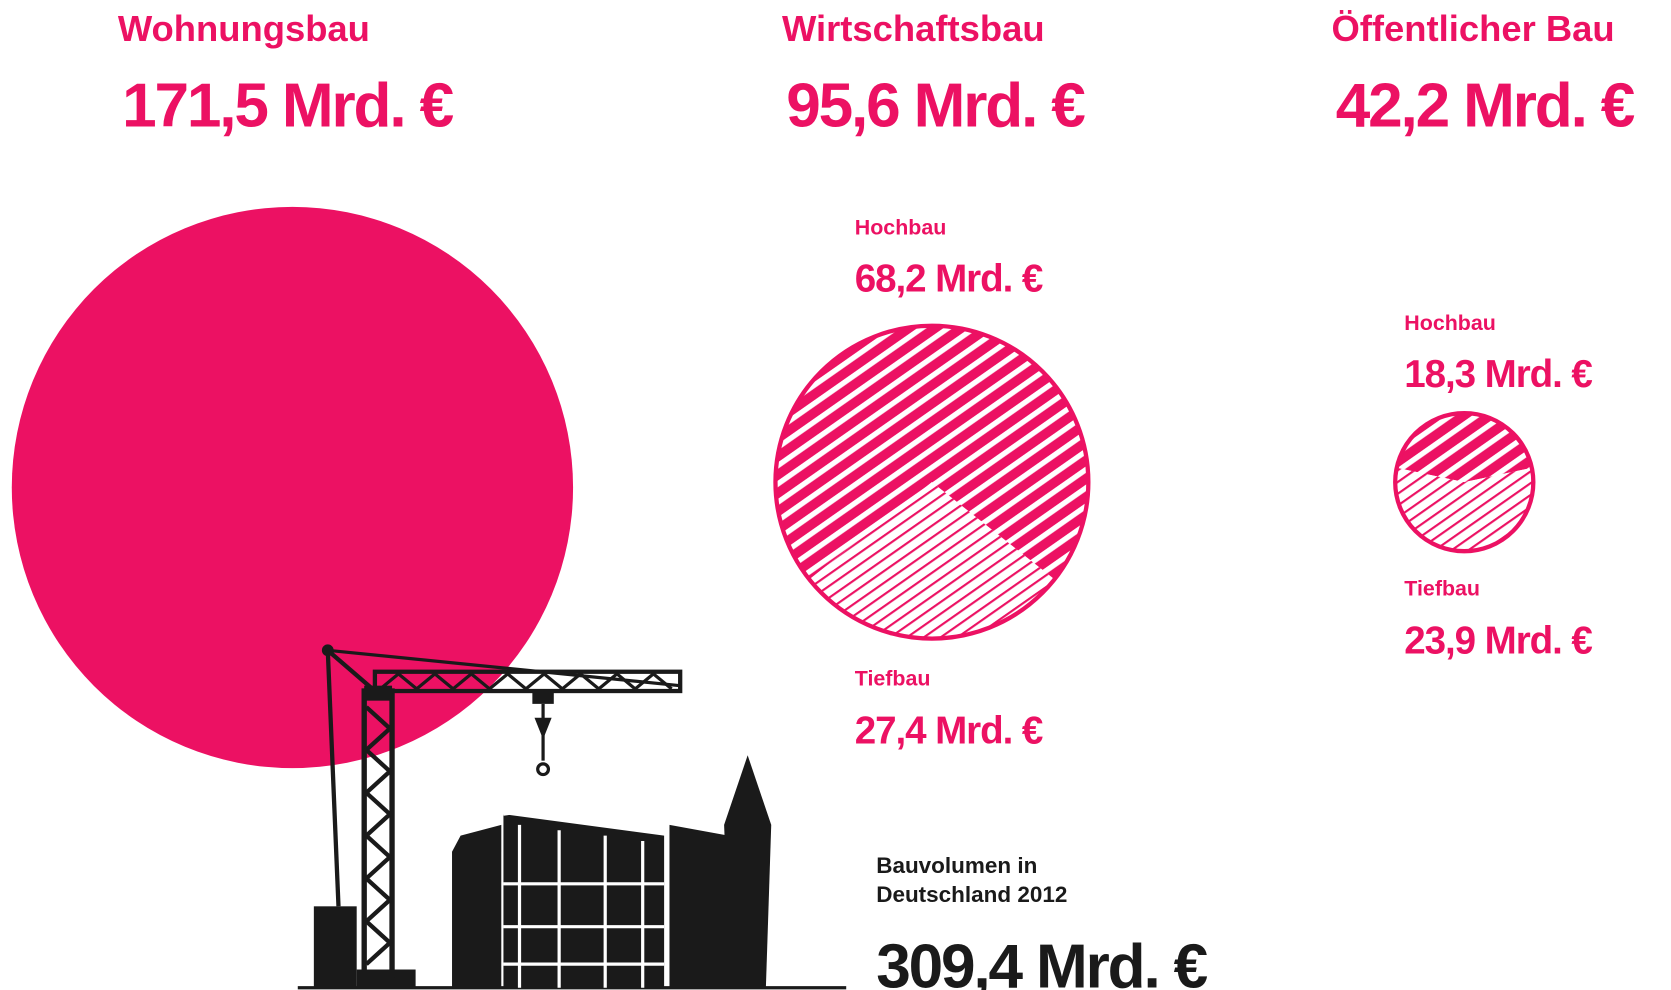  Describe the element at coordinates (913, 28) in the screenshot. I see `group-title: Wirtschaftsbau` at that location.